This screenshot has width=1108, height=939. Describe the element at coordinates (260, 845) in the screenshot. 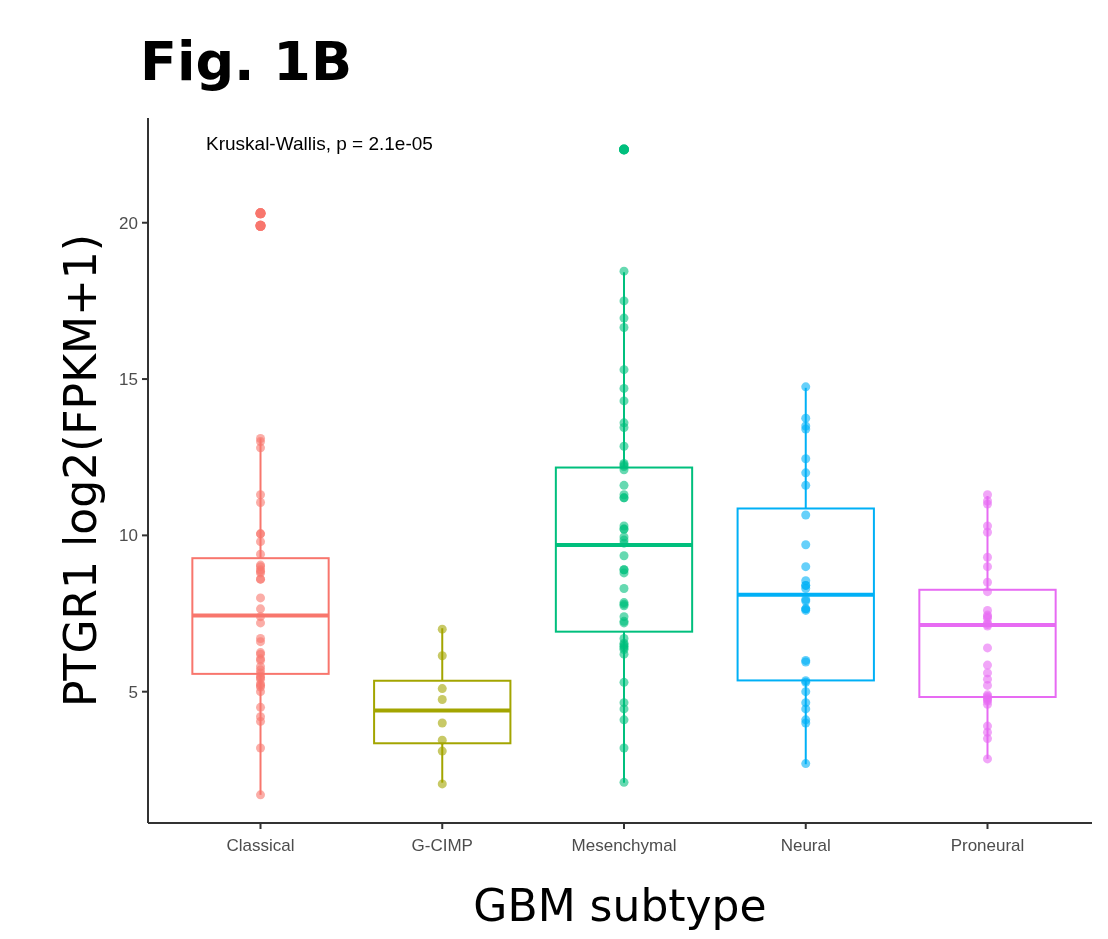

I see `x-tick-label: Classical` at that location.